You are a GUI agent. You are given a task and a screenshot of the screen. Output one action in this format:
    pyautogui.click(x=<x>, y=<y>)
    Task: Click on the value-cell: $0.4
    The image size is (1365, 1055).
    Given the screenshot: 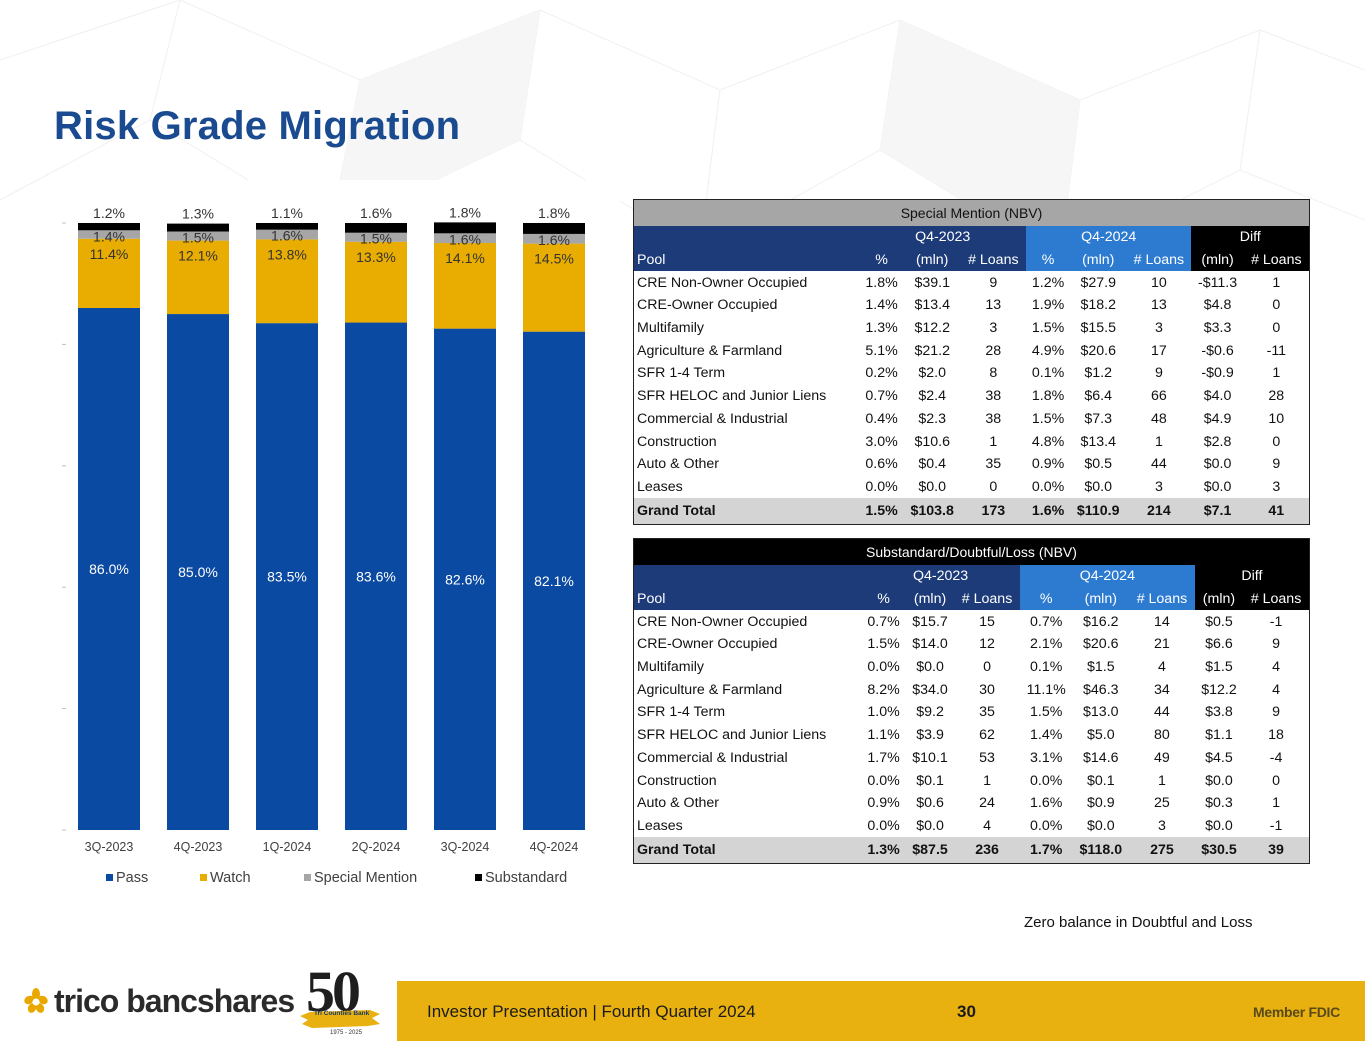 What is the action you would take?
    pyautogui.click(x=932, y=464)
    